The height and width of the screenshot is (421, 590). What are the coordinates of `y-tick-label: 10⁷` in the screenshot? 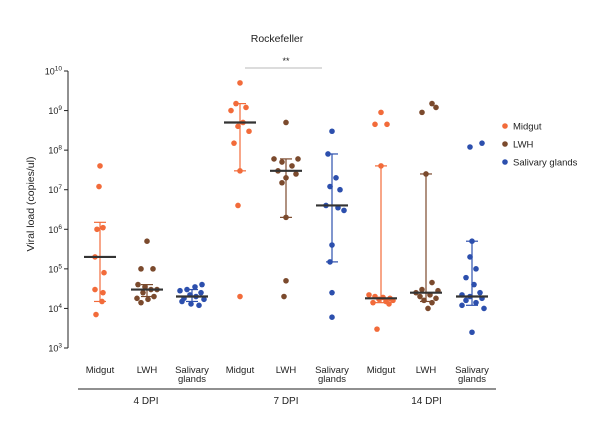 It's located at (55, 189).